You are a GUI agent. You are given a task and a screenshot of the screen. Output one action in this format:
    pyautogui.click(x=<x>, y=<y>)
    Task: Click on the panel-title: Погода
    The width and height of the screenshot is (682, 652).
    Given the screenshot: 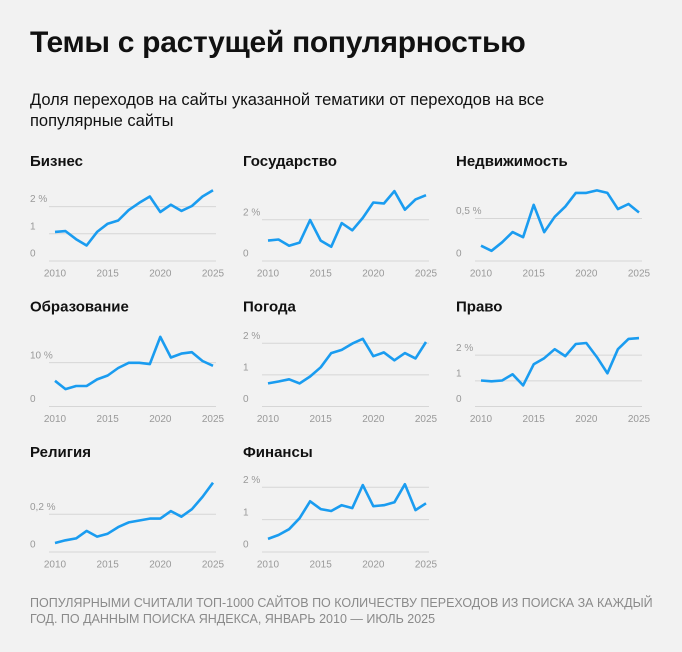 What is the action you would take?
    pyautogui.click(x=269, y=306)
    